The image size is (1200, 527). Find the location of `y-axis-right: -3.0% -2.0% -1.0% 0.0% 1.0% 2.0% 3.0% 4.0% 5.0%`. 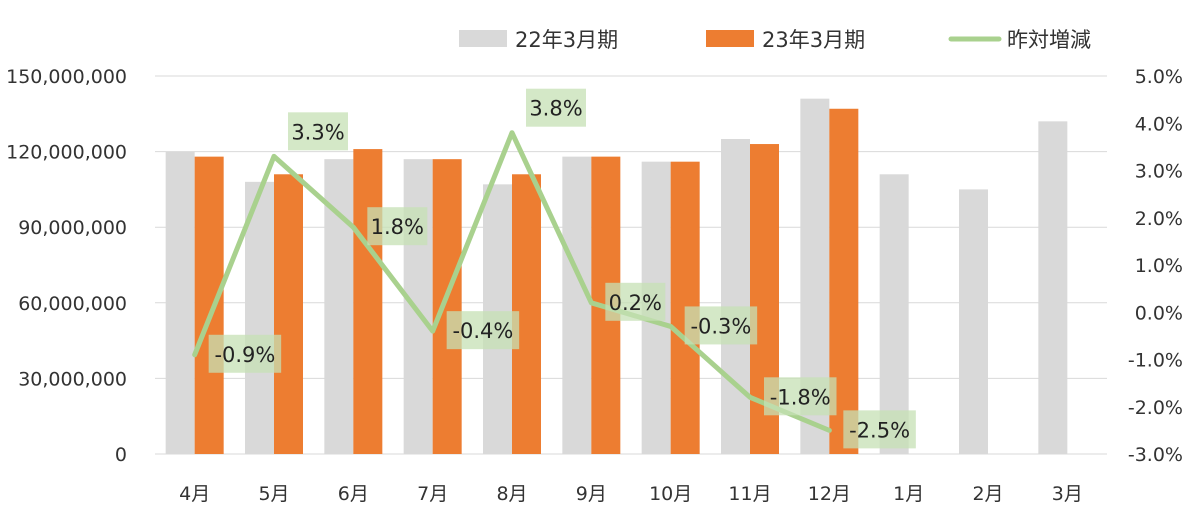

y-axis-right: -3.0% -2.0% -1.0% 0.0% 1.0% 2.0% 3.0% 4.0% 5.0% is located at coordinates (1155, 266).